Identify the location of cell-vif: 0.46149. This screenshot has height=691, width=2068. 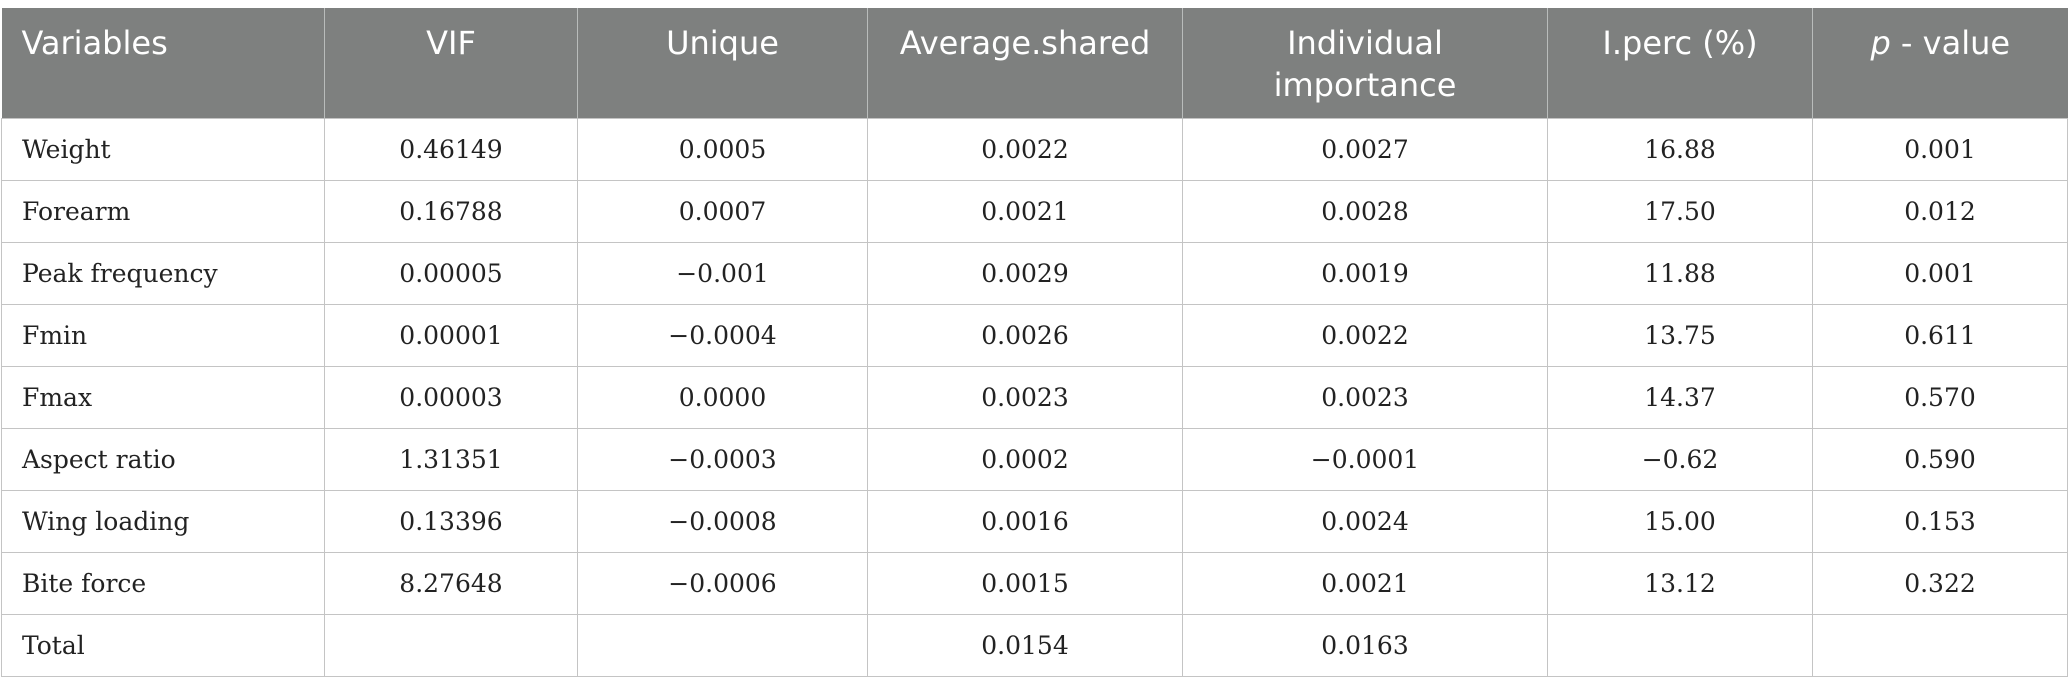
(451, 149).